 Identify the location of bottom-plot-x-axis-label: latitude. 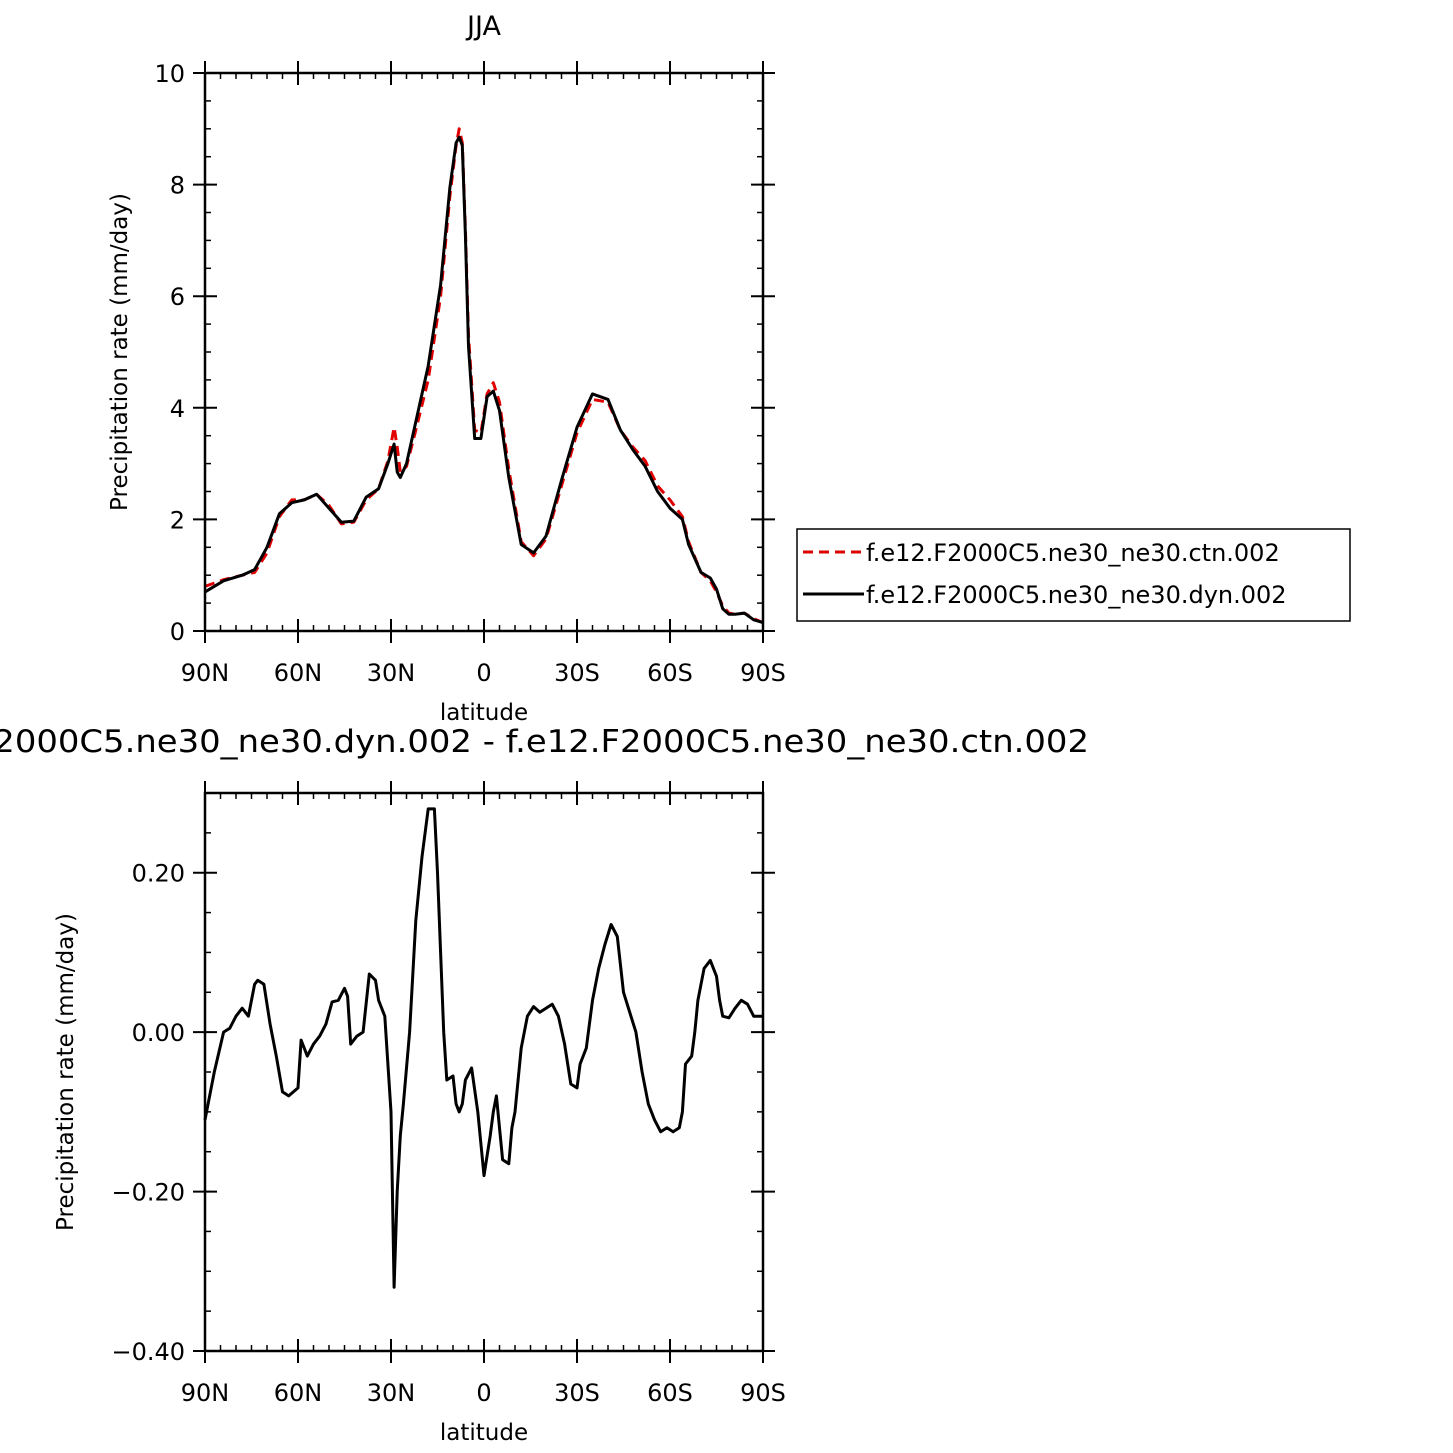
(484, 1433).